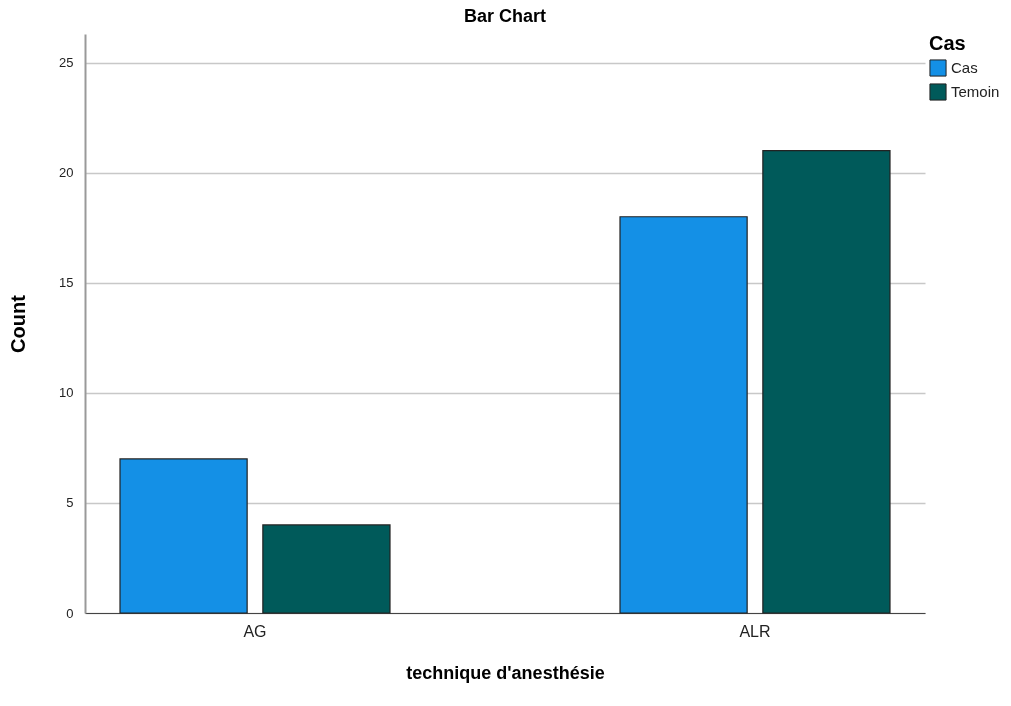  What do you see at coordinates (255, 631) in the screenshot?
I see `x-tick-label: AG` at bounding box center [255, 631].